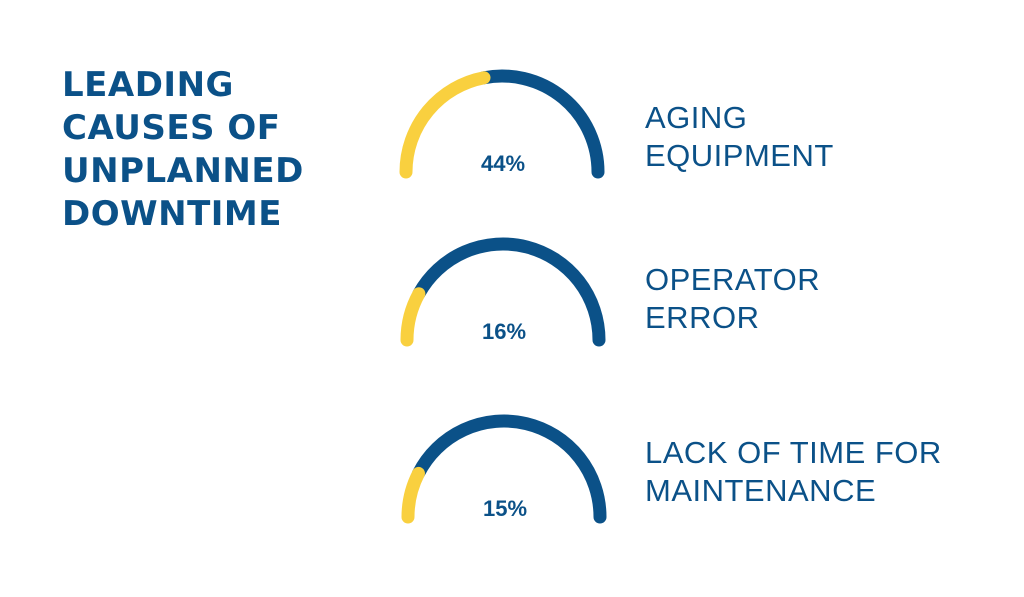  I want to click on gauge-label-line: OPERATOR, so click(733, 279).